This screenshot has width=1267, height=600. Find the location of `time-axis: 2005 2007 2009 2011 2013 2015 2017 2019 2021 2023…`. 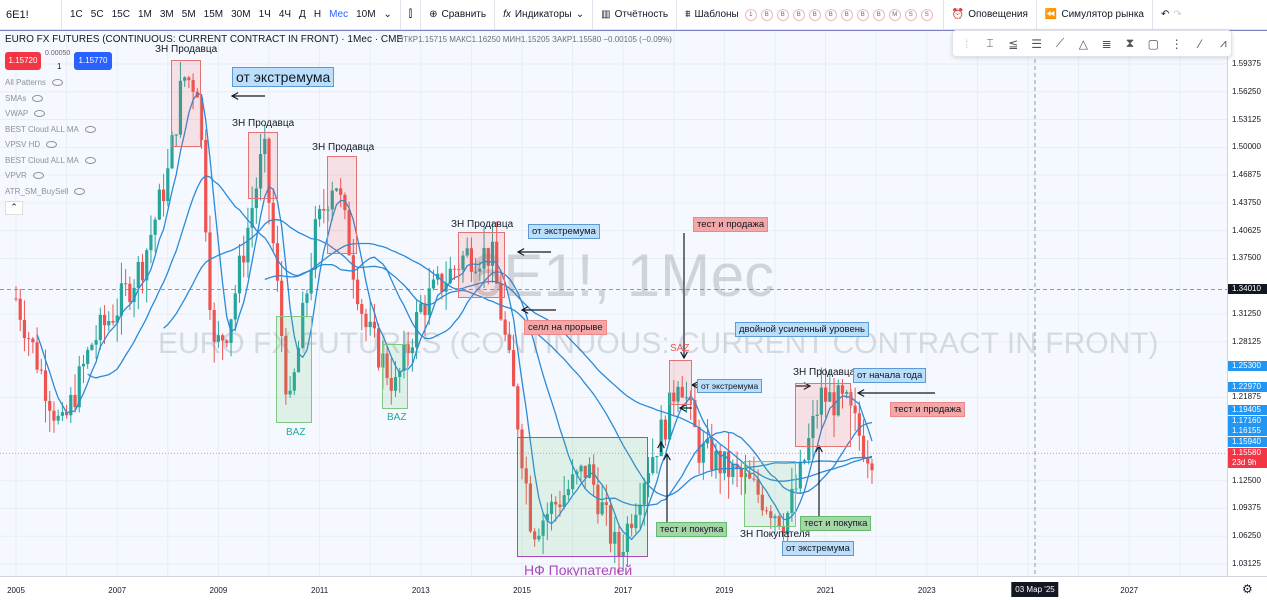

time-axis: 2005 2007 2009 2011 2013 2015 2017 2019 2021 2023… is located at coordinates (633, 588).